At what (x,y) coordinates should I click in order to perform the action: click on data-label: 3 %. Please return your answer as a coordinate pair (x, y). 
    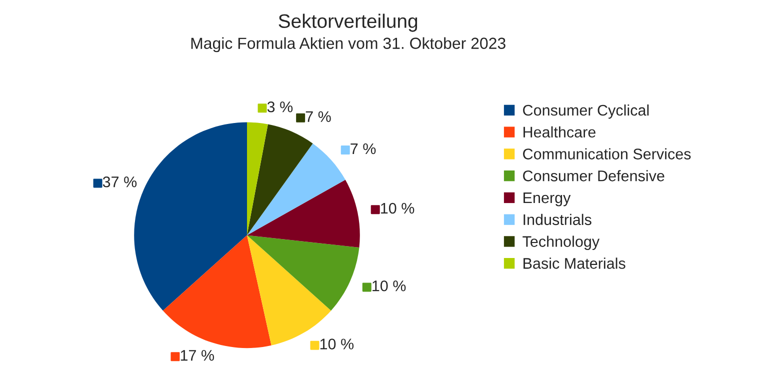
    Looking at the image, I should click on (280, 106).